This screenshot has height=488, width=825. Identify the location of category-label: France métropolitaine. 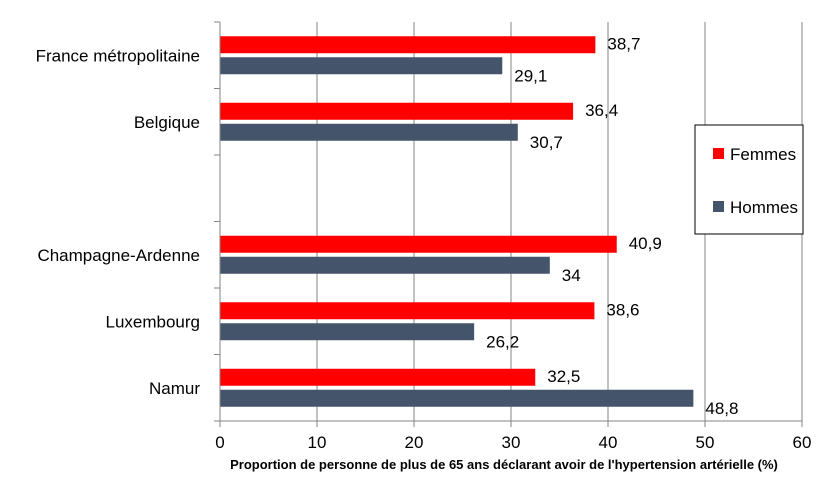
(118, 55).